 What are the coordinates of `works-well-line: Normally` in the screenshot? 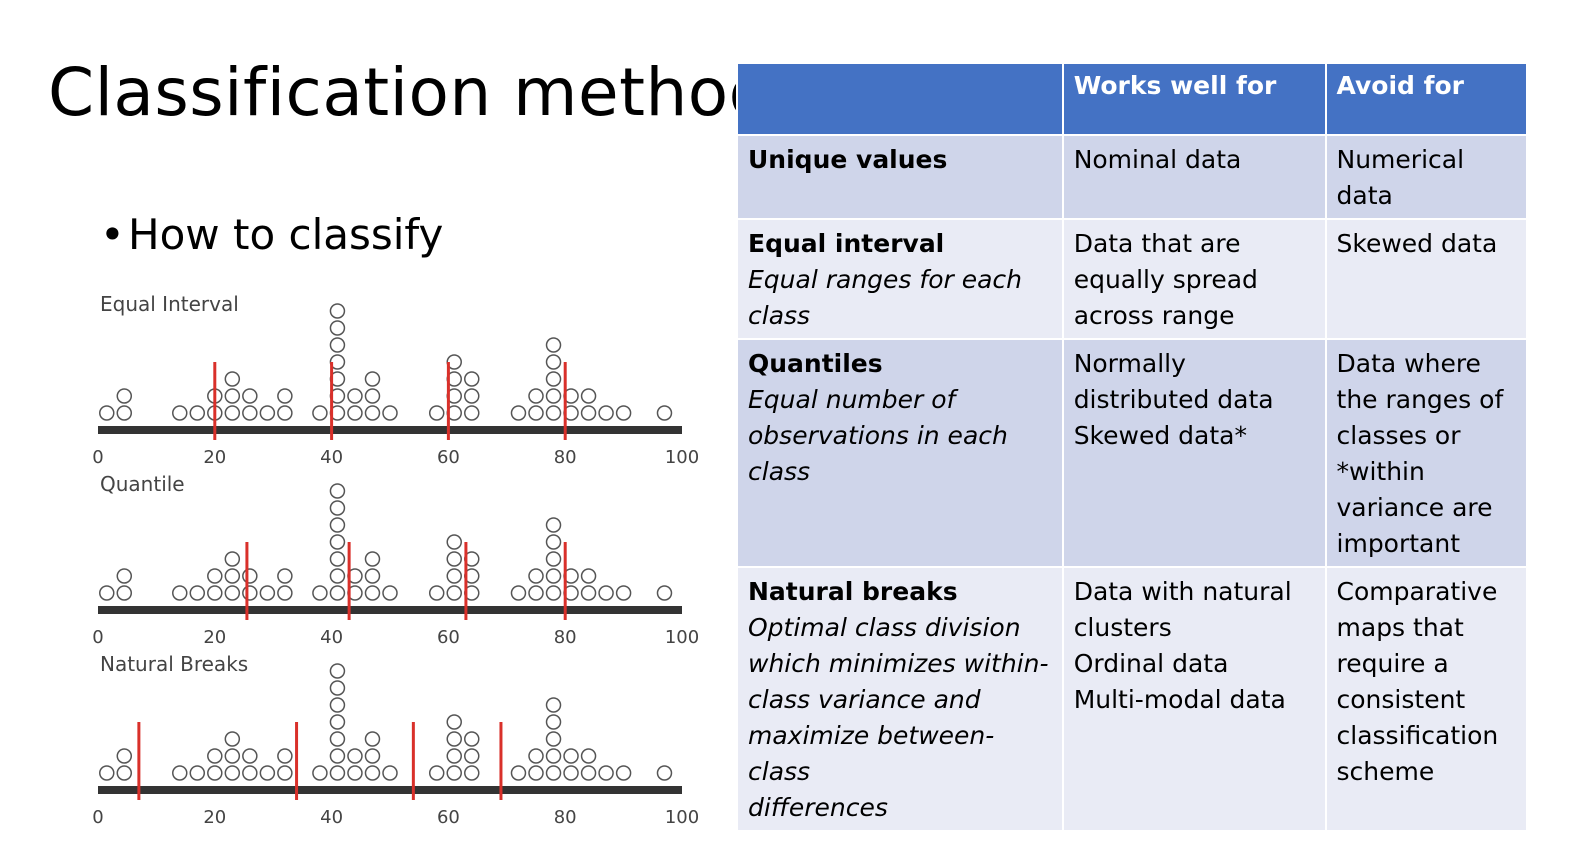 It's located at (1129, 363).